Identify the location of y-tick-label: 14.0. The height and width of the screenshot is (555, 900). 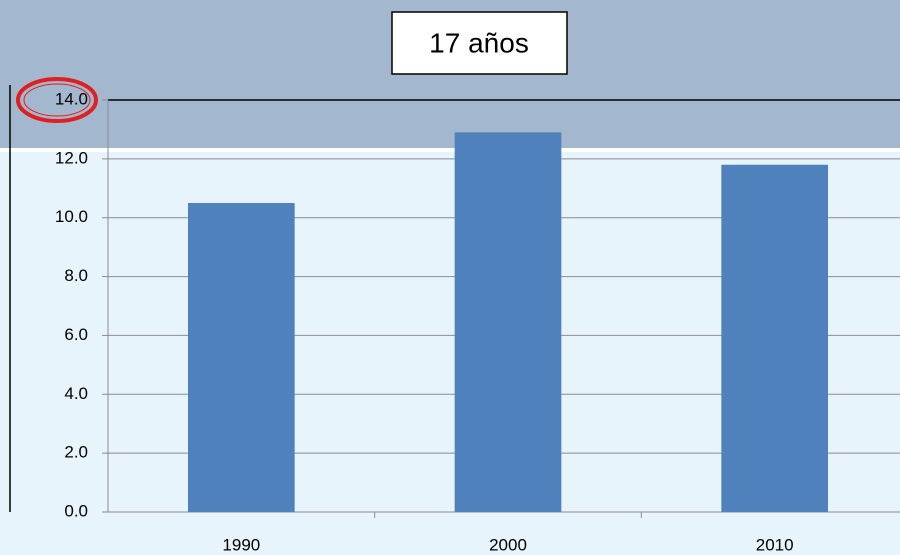
(71, 98).